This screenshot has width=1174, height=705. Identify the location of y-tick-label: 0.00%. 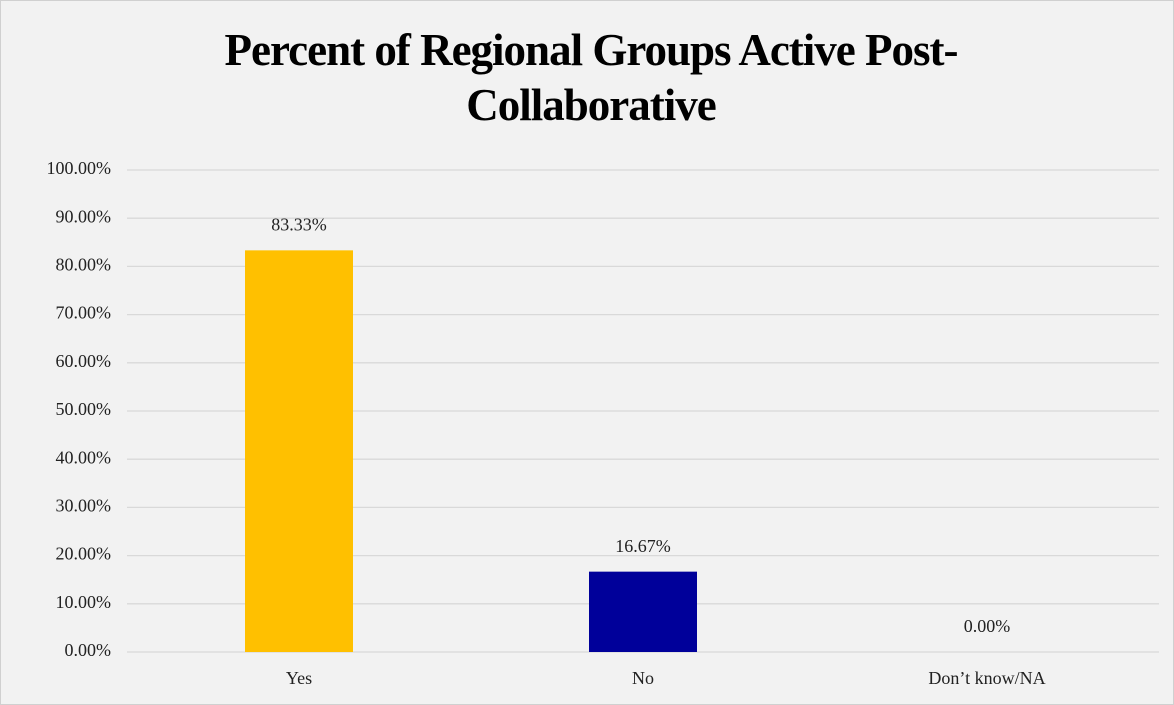
(88, 650).